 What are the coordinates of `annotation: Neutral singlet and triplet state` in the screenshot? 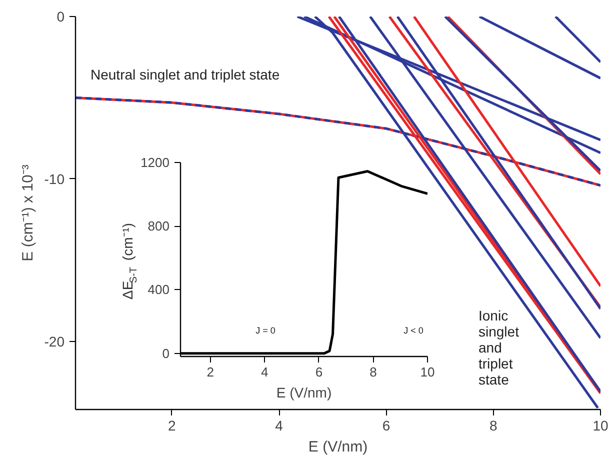 It's located at (185, 74).